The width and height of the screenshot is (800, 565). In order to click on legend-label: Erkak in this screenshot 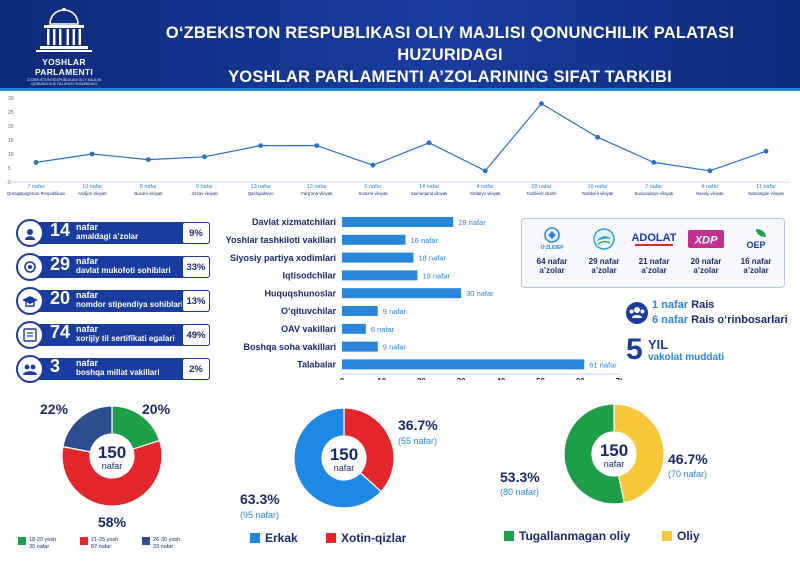, I will do `click(281, 538)`.